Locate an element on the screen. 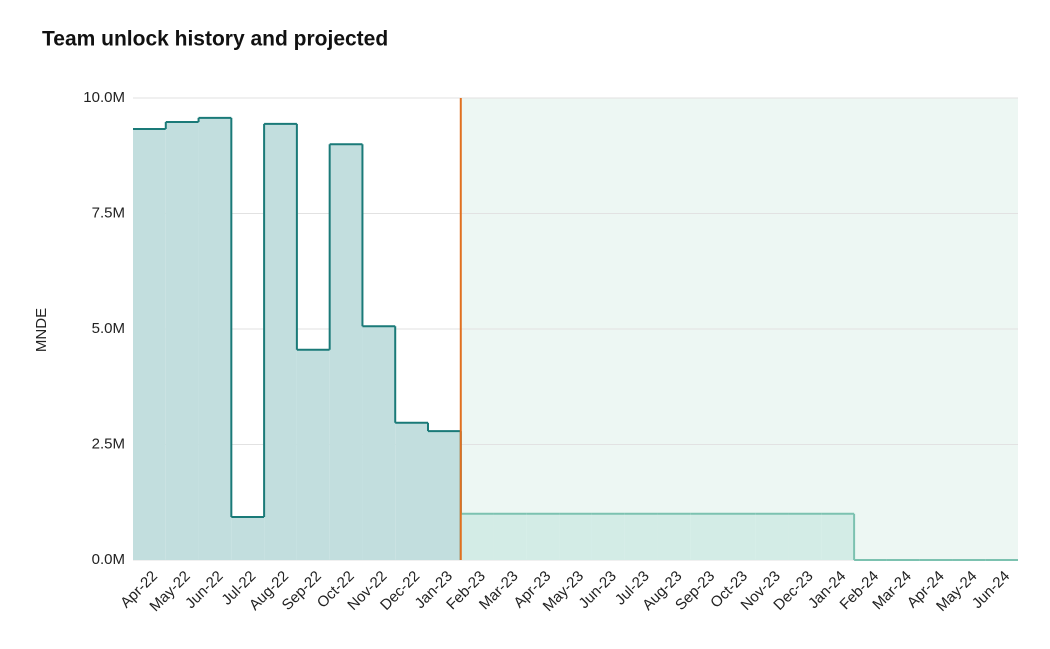 This screenshot has width=1050, height=649. y-tick-label: 7.5M is located at coordinates (108, 212).